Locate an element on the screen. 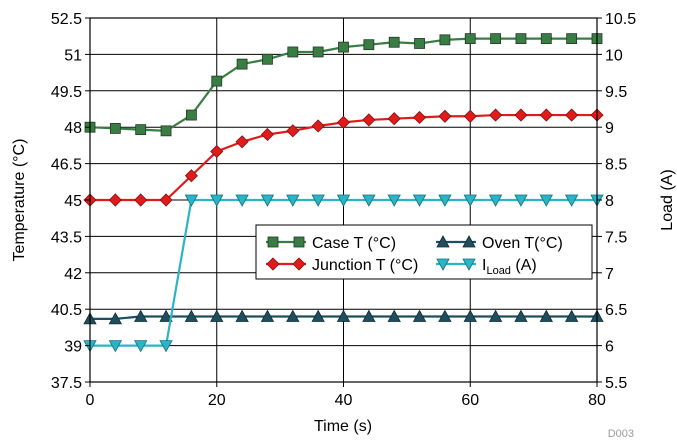  y-axis-title-right: Load (A) is located at coordinates (667, 199).